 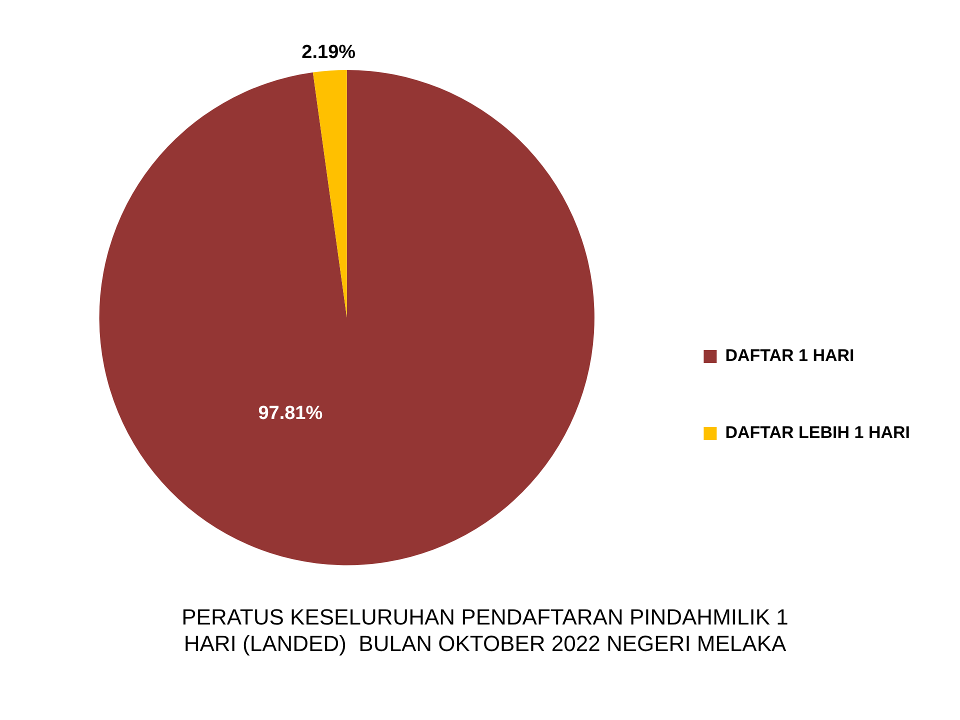 I want to click on legend-label: DAFTAR LEBIH 1 HARI, so click(x=817, y=432).